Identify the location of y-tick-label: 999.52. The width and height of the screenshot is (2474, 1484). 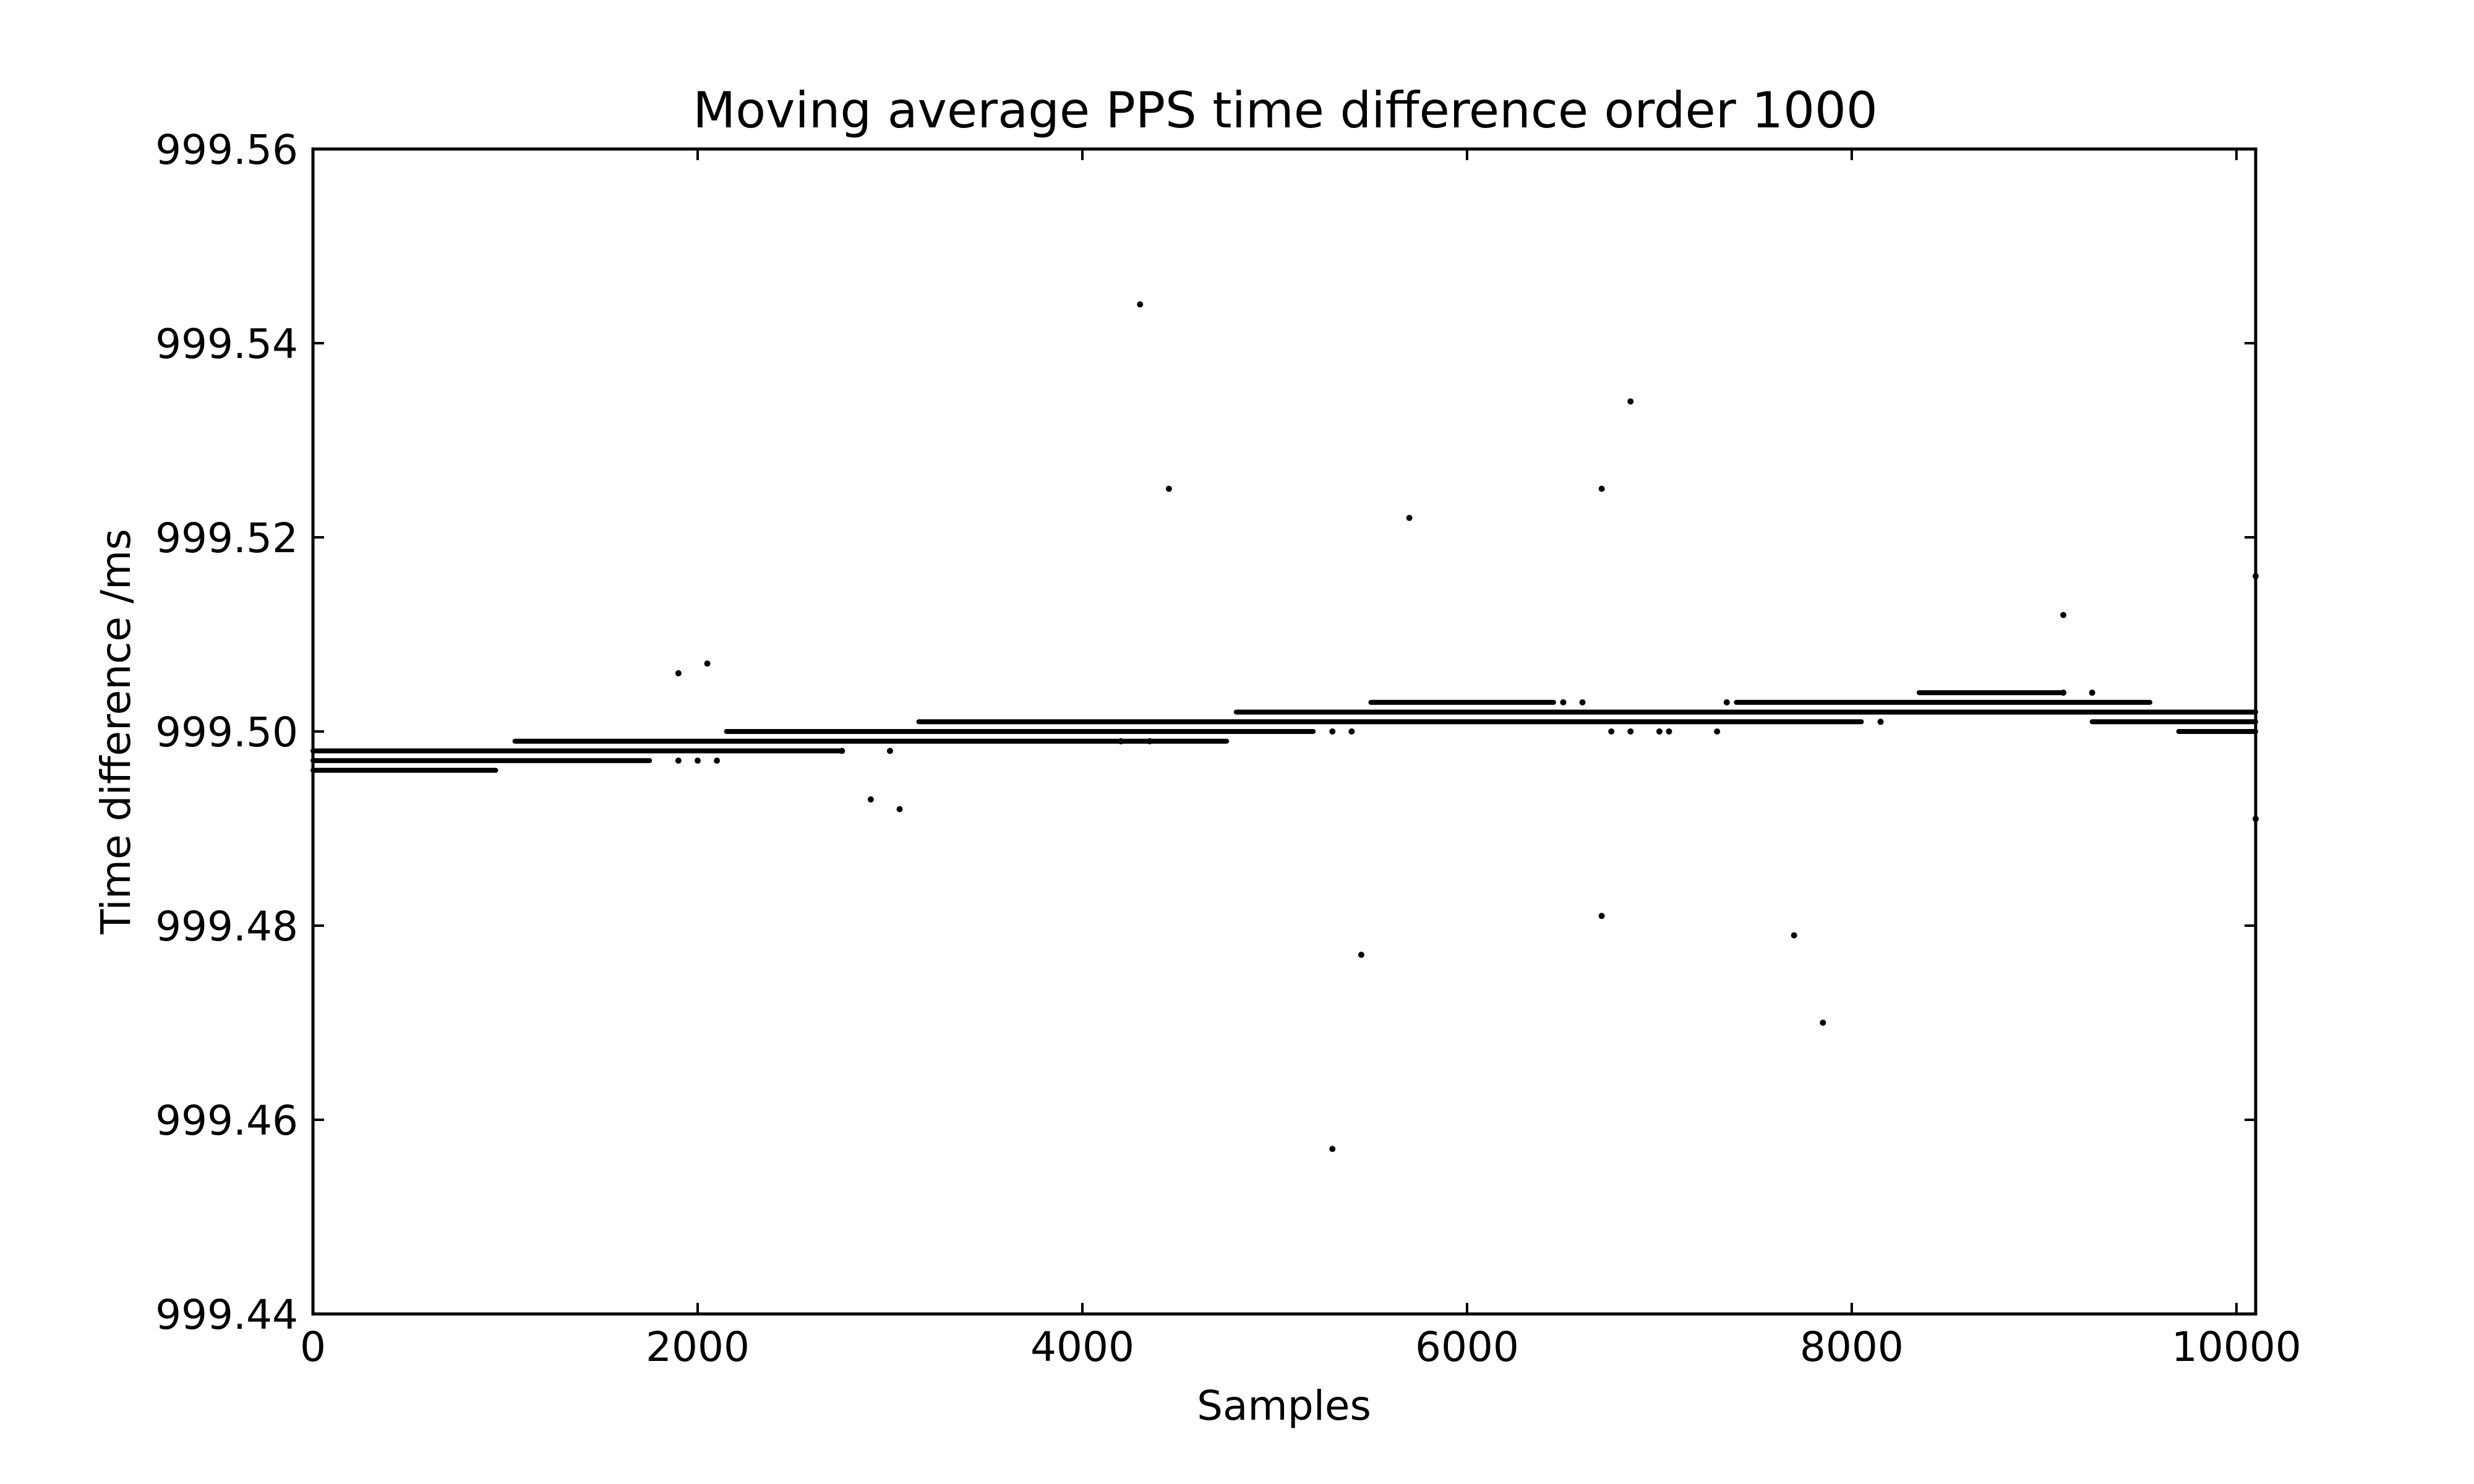
(227, 538).